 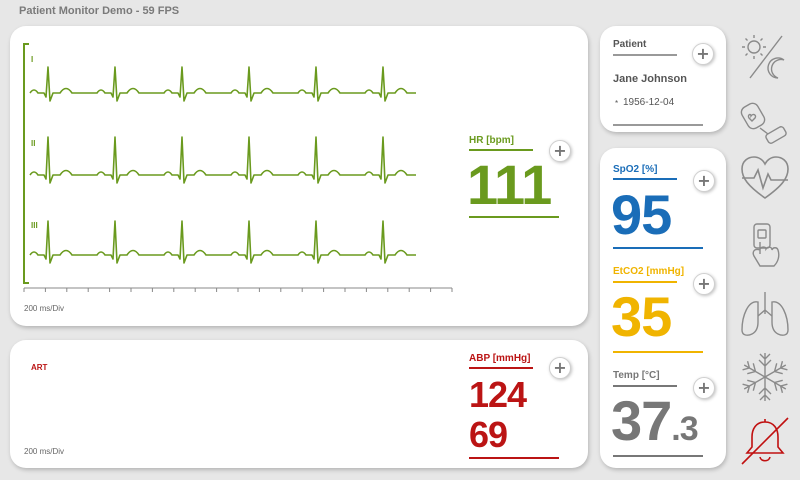 I want to click on temp-value-integer: 37, so click(x=641, y=420).